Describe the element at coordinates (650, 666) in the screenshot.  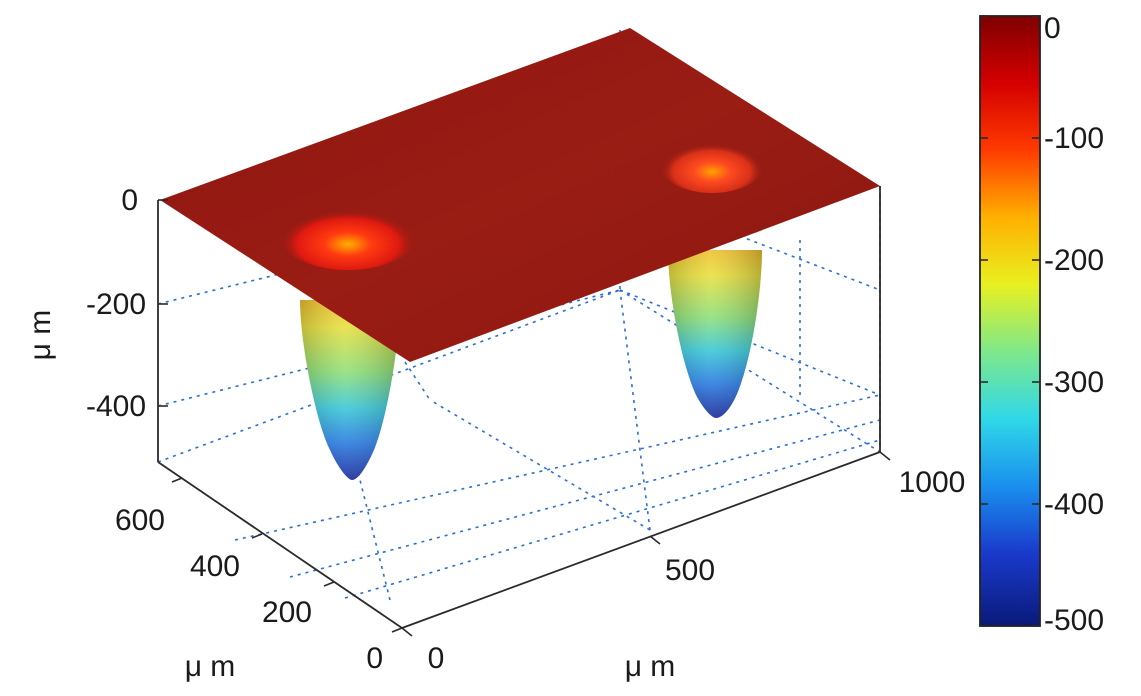
I see `x-axis-label: μ m` at that location.